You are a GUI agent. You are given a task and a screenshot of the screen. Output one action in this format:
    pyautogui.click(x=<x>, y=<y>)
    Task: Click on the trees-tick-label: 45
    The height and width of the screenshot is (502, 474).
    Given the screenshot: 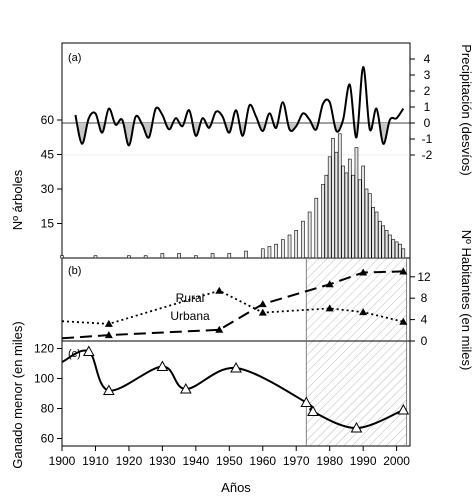 What is the action you would take?
    pyautogui.click(x=48, y=155)
    